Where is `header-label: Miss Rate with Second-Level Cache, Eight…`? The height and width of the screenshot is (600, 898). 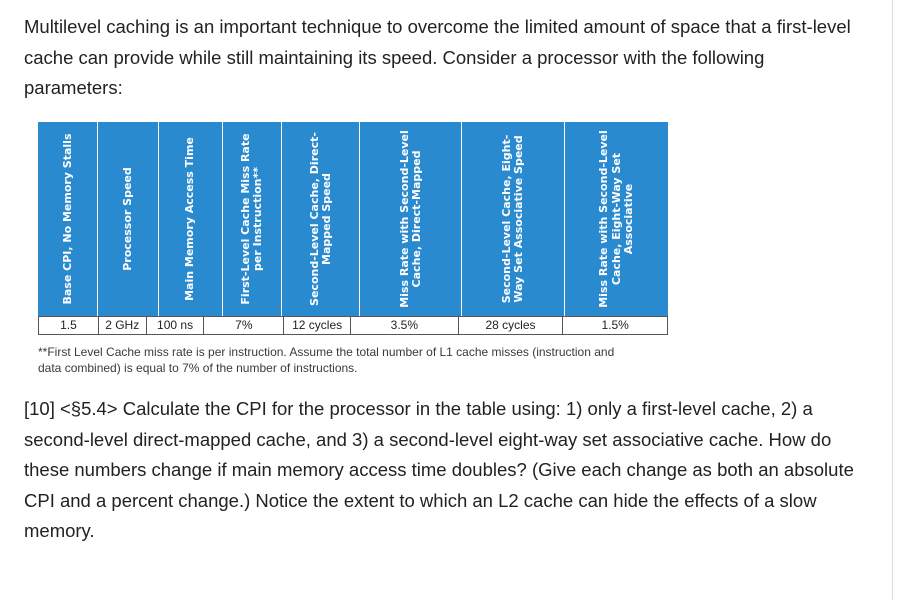 header-label: Miss Rate with Second-Level Cache, Eight… is located at coordinates (615, 219).